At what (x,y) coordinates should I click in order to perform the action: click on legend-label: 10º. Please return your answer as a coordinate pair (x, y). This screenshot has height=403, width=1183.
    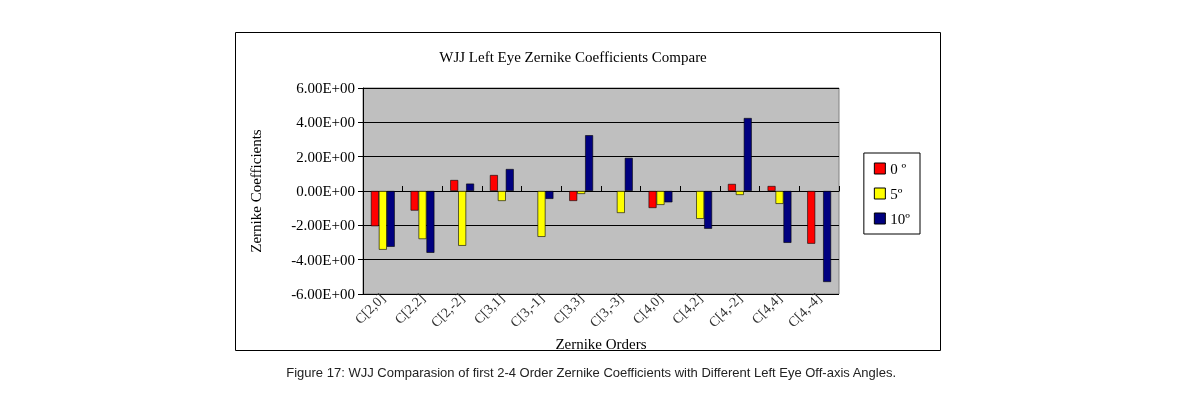
    Looking at the image, I should click on (900, 218).